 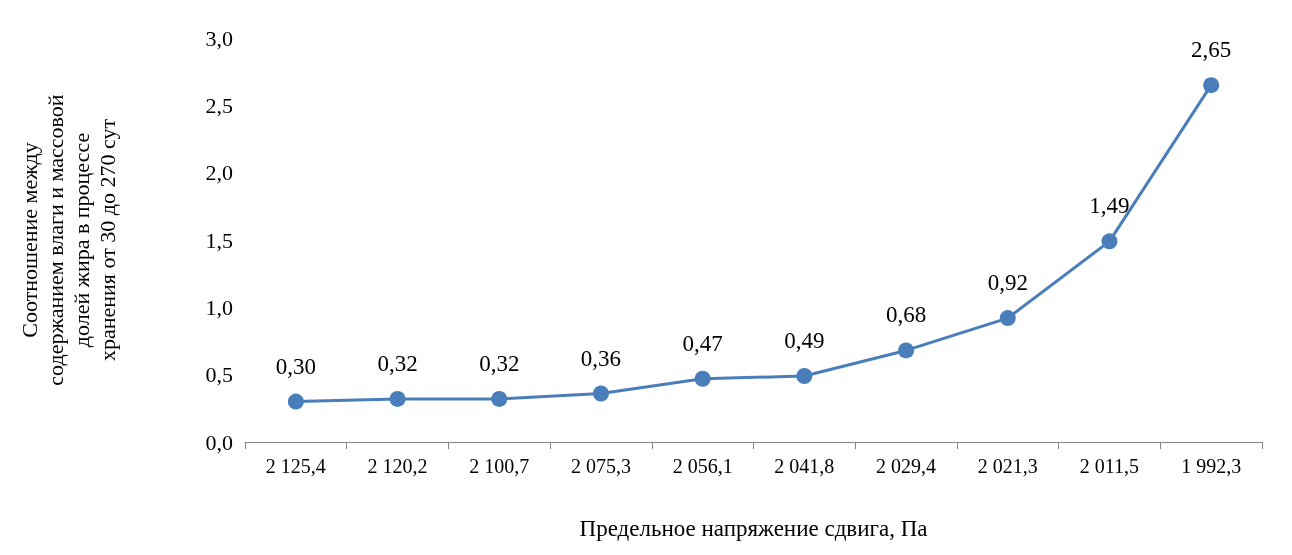 I want to click on x-tick-label: 2 021,3, so click(x=1007, y=466).